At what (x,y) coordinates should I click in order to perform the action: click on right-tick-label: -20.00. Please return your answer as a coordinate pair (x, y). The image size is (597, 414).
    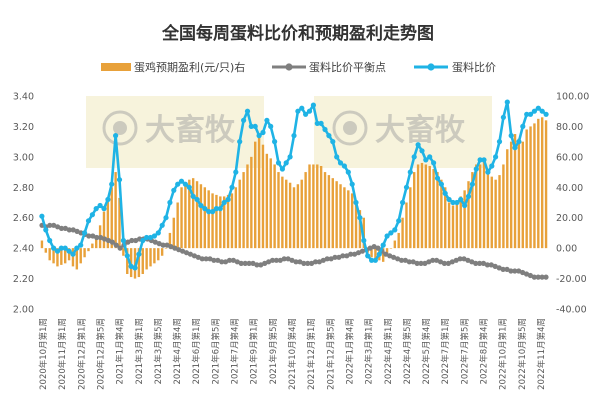
    Looking at the image, I should click on (571, 279).